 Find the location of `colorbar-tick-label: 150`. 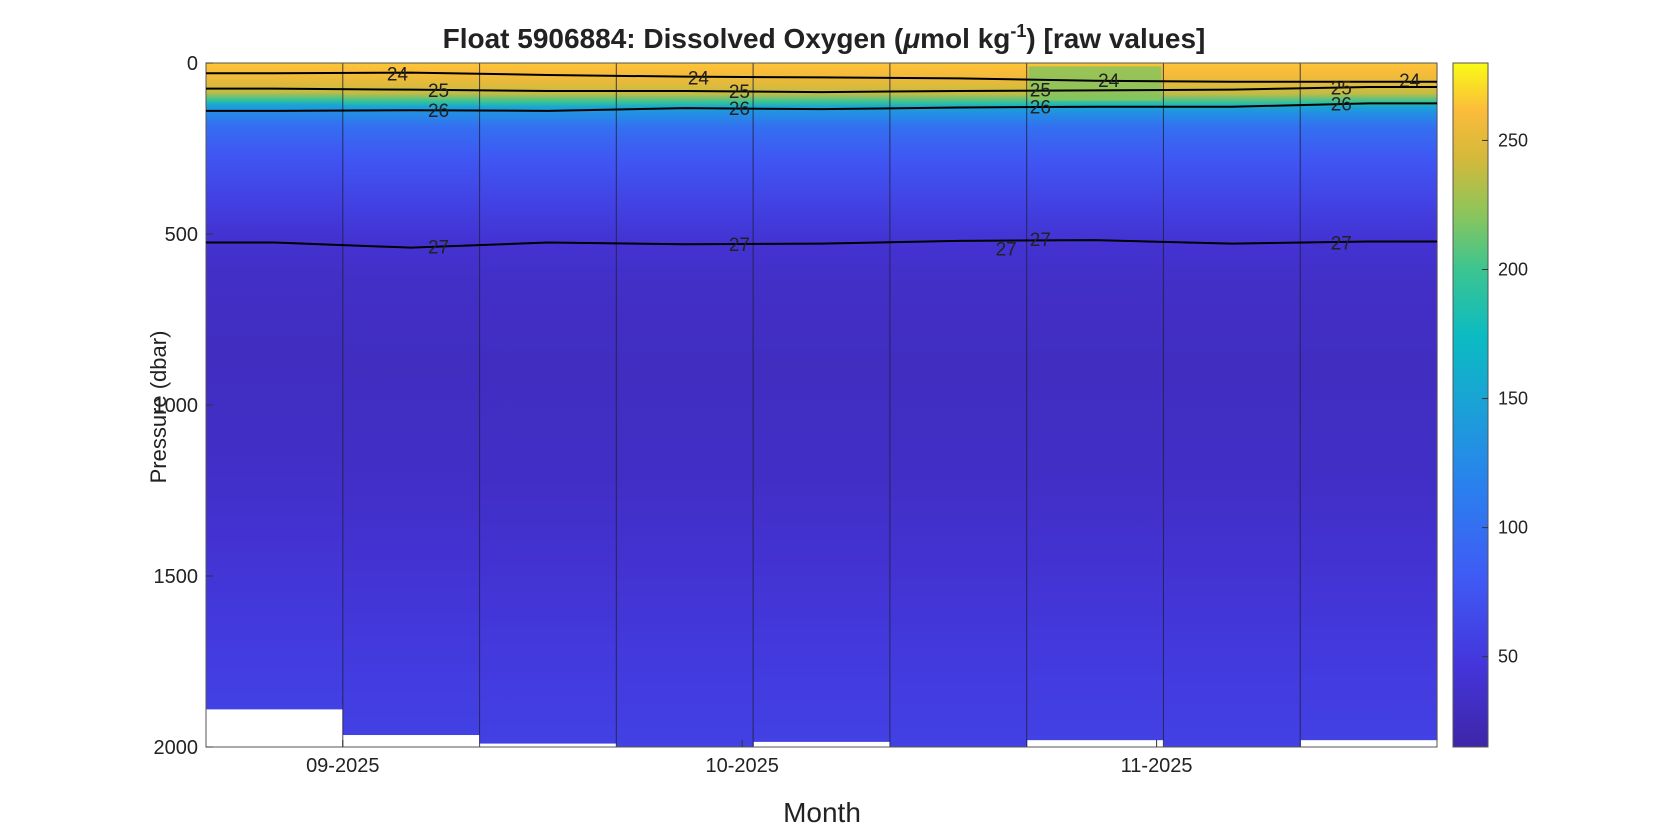

colorbar-tick-label: 150 is located at coordinates (1513, 399).